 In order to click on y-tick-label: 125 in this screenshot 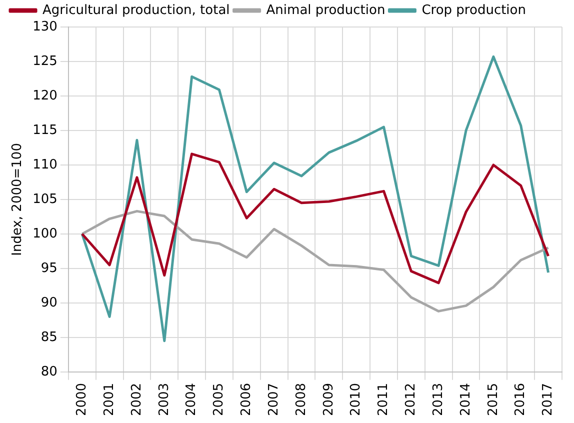, I will do `click(45, 61)`.